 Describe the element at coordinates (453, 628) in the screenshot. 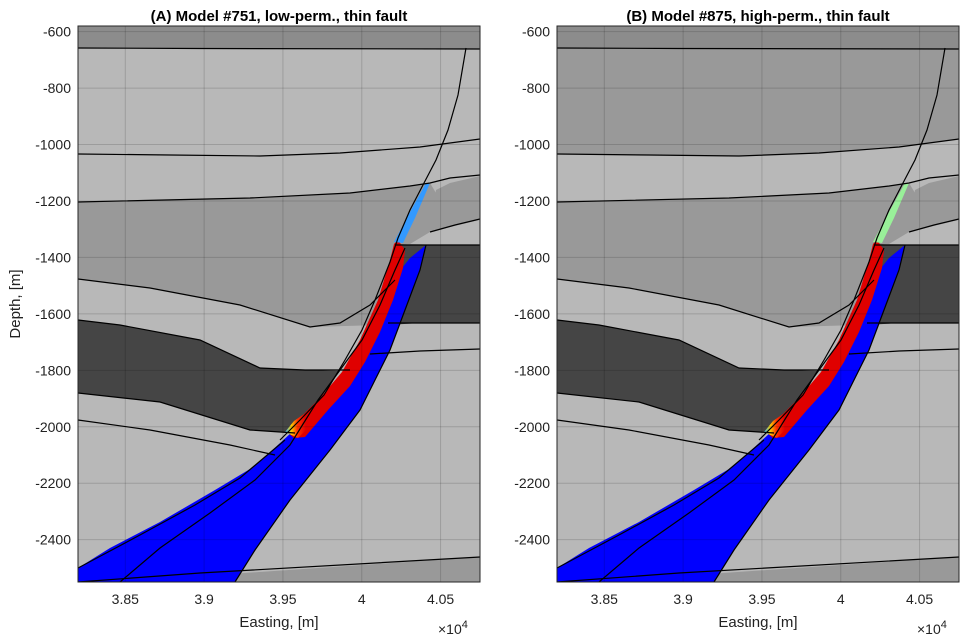

I see `panel-a-x-multiplier: ×10⁴` at that location.